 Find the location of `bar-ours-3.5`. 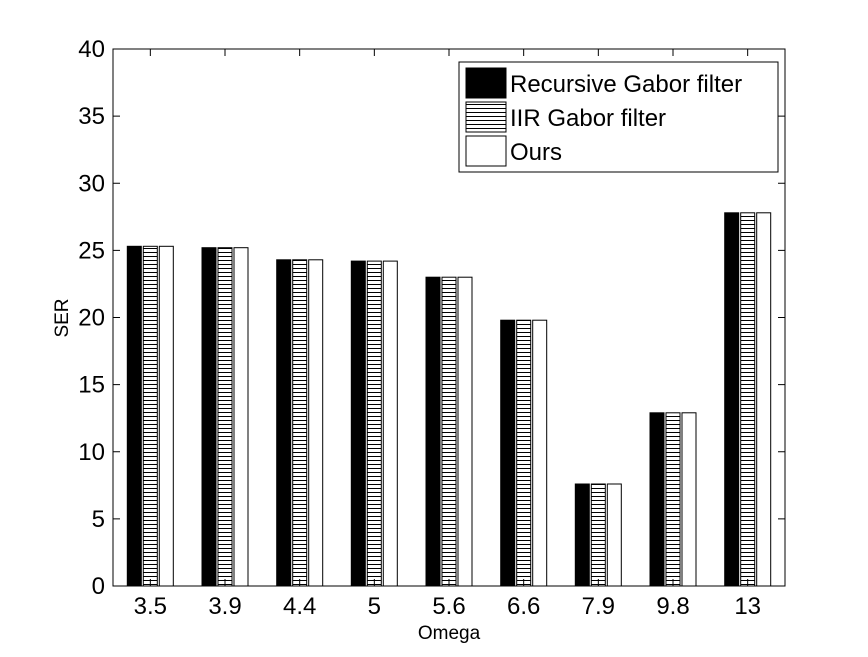

bar-ours-3.5 is located at coordinates (166, 416).